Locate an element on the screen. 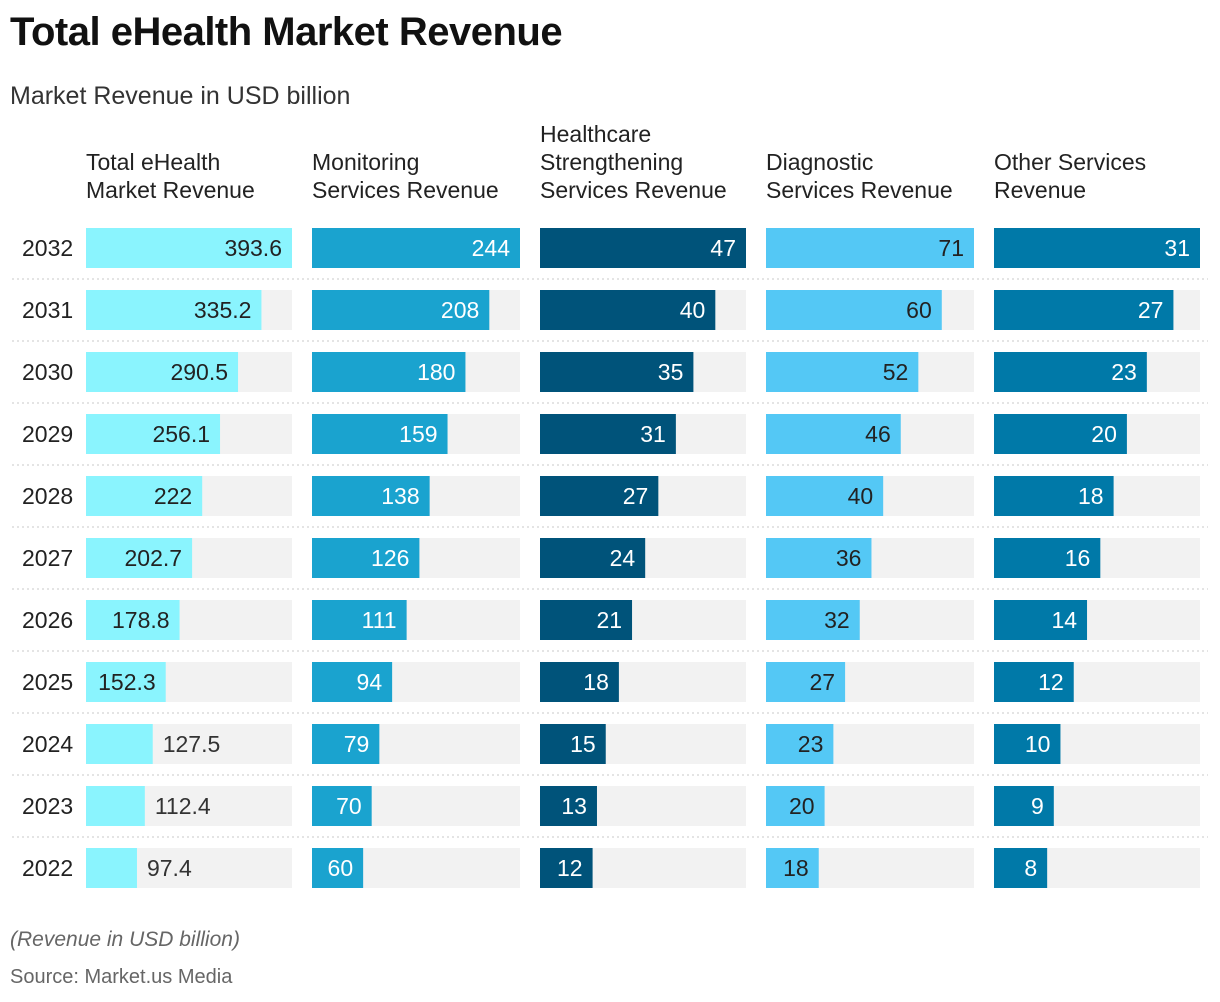  data-label: 21 is located at coordinates (609, 620).